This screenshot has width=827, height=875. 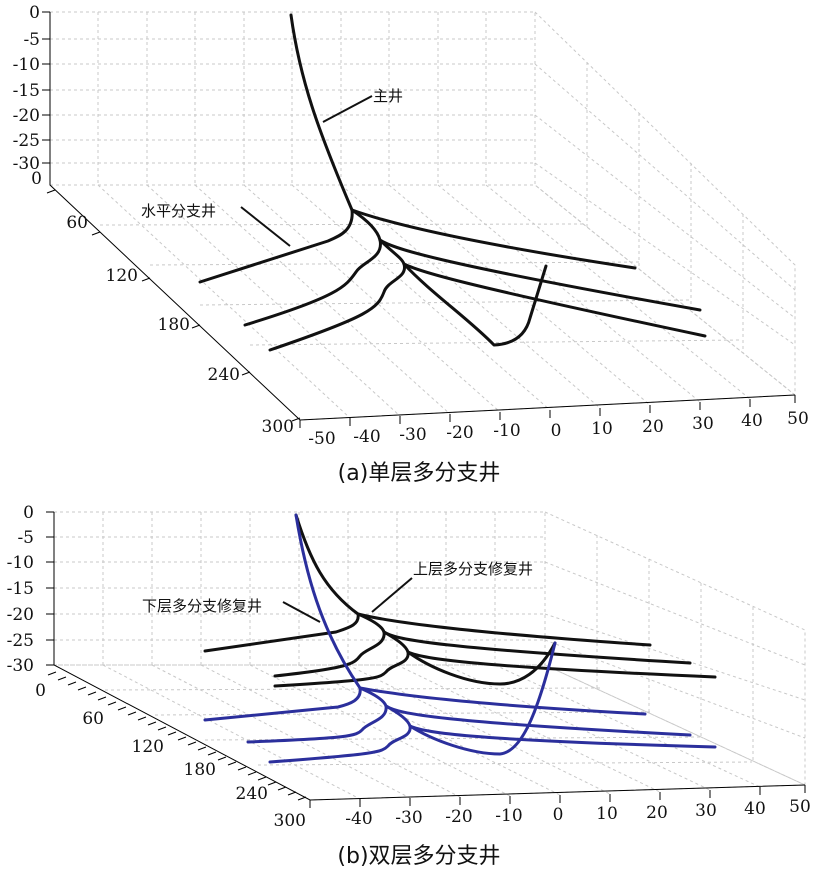 I want to click on panel-a-z-tick-labels: 0 -5 -10 -15 -20 -25 -30, so click(x=26, y=88).